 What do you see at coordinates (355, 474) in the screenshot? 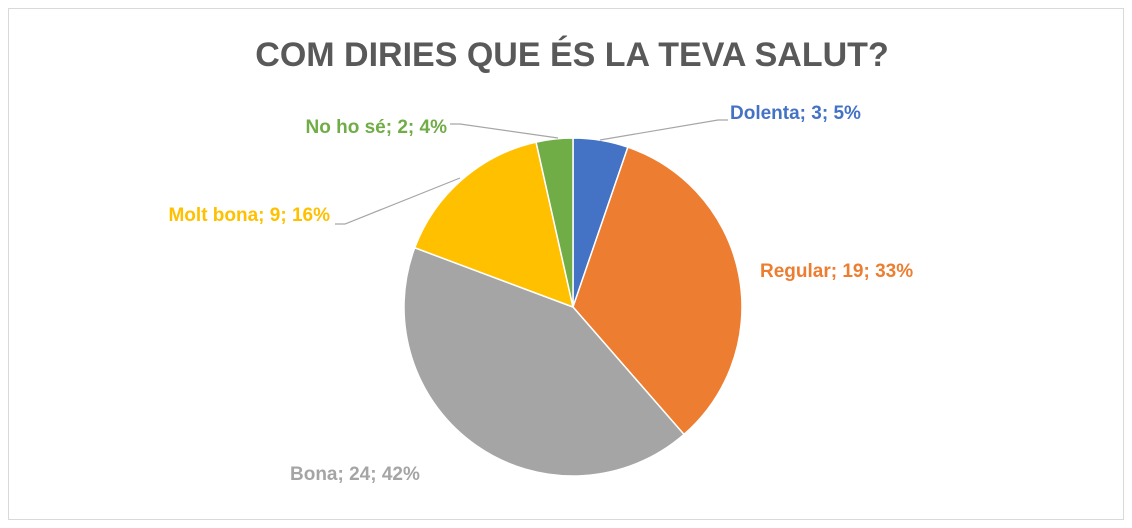
I see `data-label: Bona; 24; 42%` at bounding box center [355, 474].